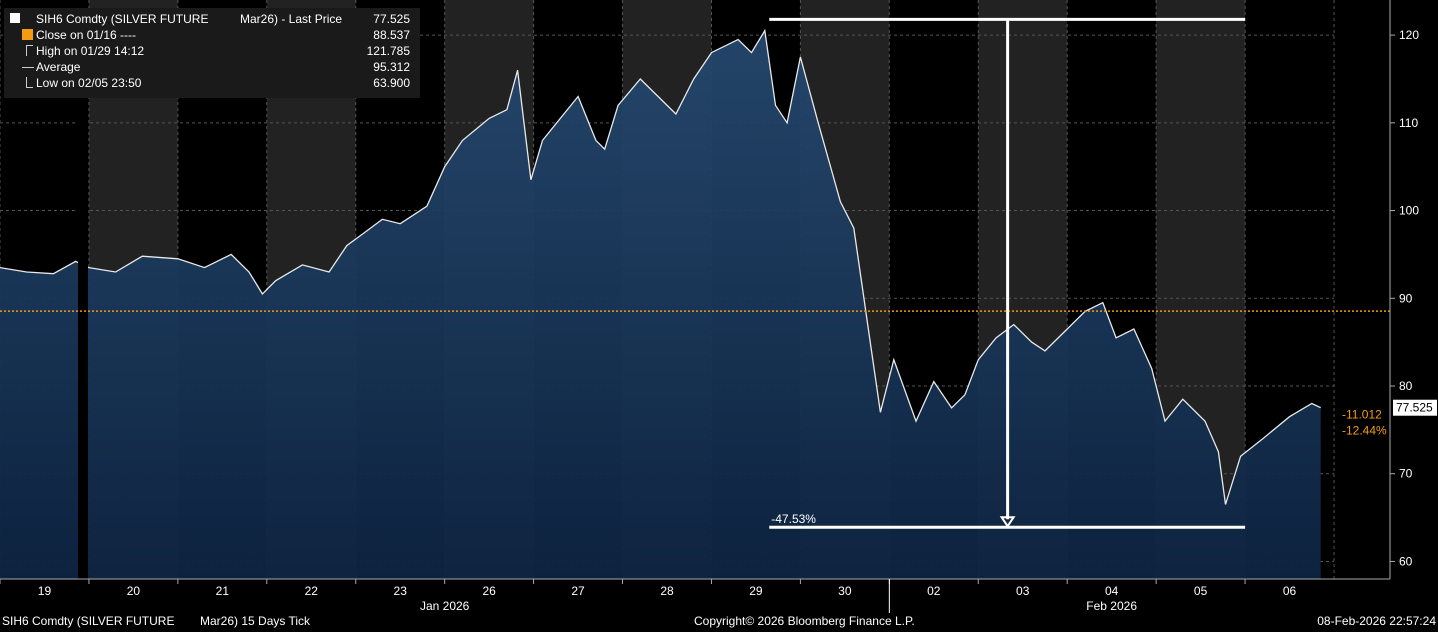  What do you see at coordinates (1376, 621) in the screenshot?
I see `footer-timestamp: 08-Feb-2026 22:57:24` at bounding box center [1376, 621].